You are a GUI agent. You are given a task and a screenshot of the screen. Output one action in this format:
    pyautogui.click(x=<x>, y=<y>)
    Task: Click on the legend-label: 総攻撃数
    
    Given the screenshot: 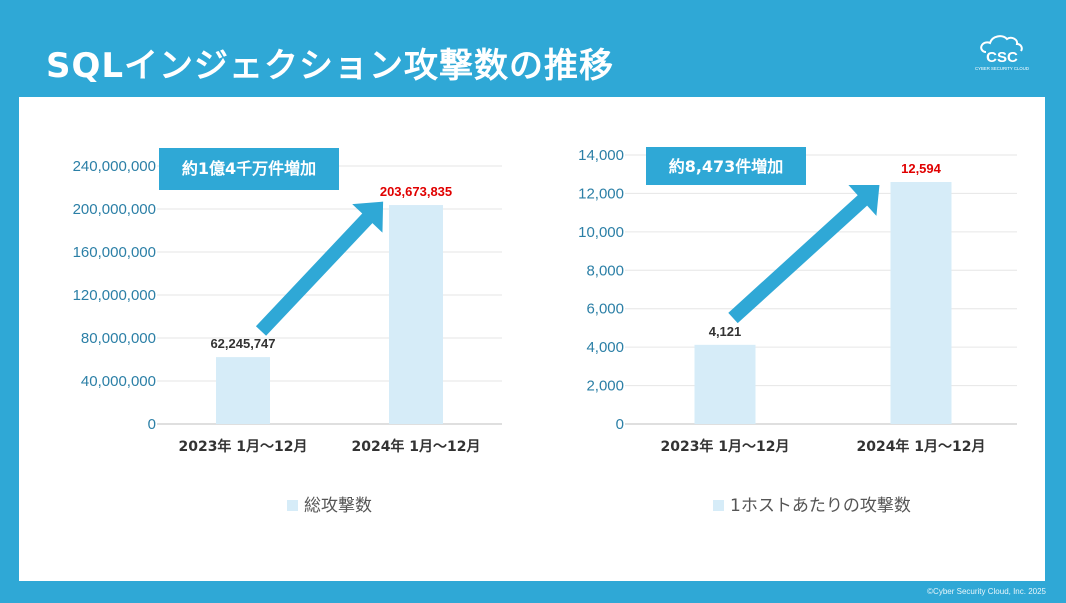 What is the action you would take?
    pyautogui.click(x=338, y=506)
    